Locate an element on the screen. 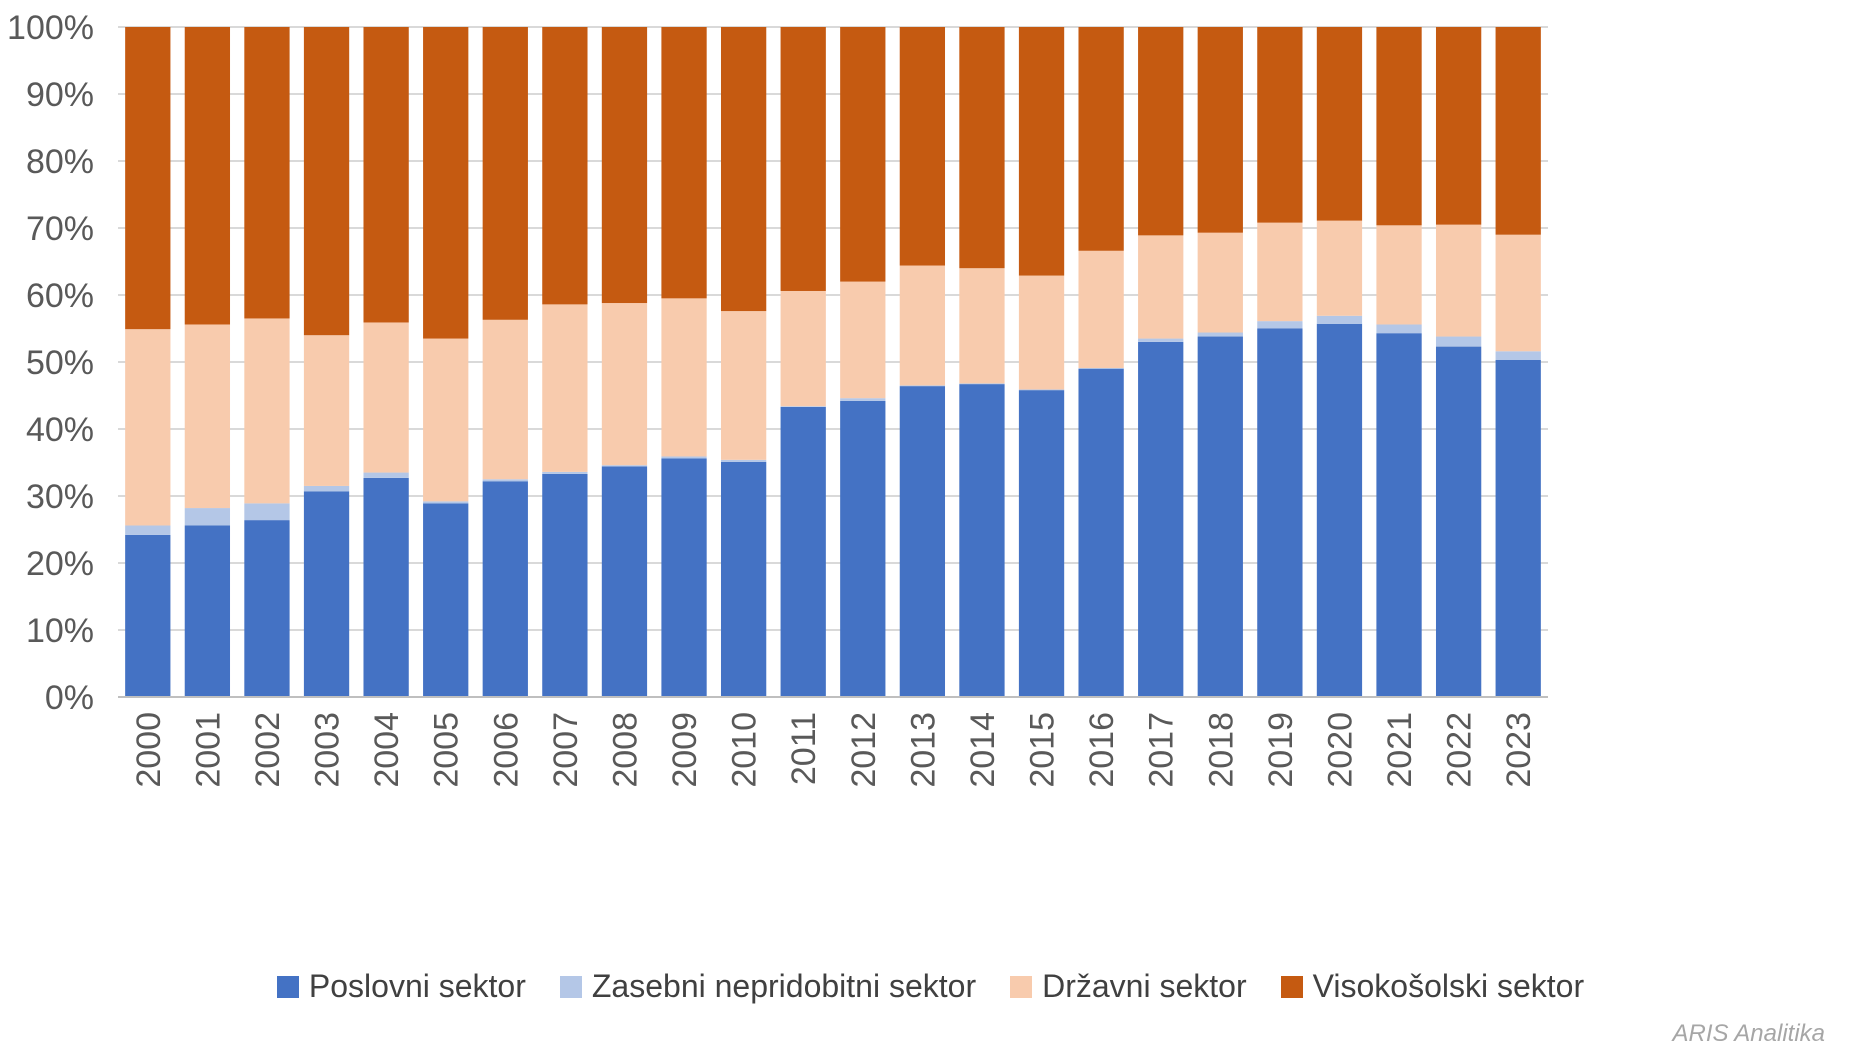 The image size is (1861, 1048). y-tick-label: 70% is located at coordinates (60, 229).